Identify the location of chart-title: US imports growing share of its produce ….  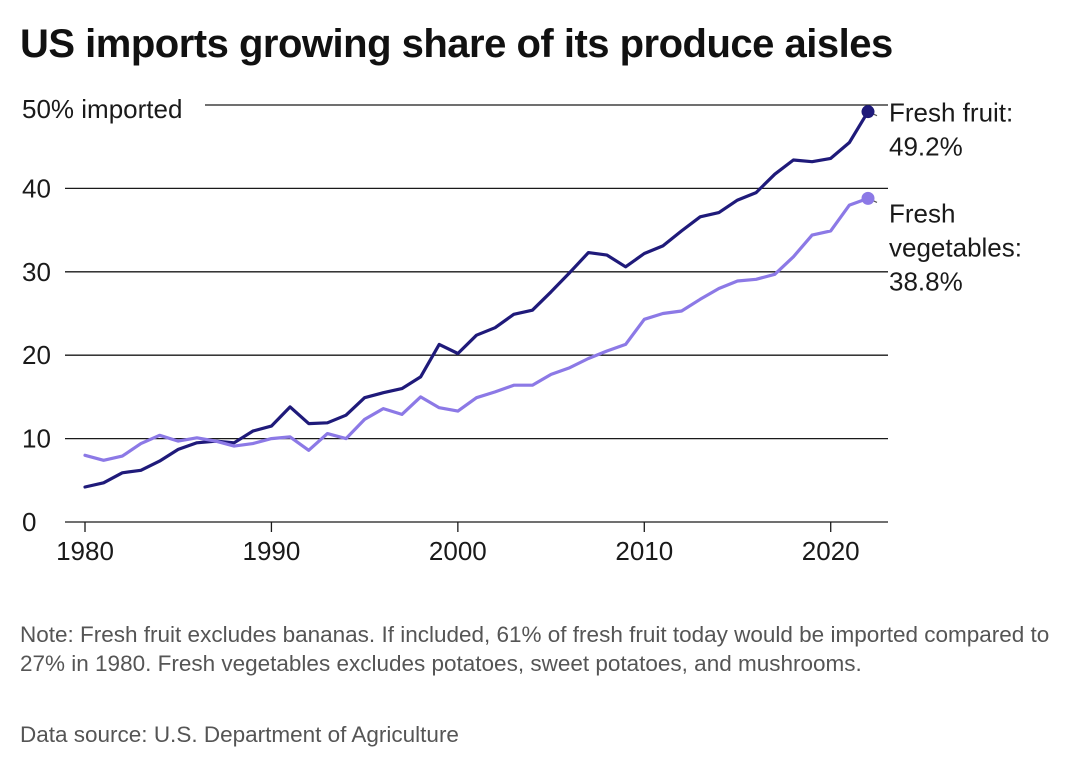
(456, 44).